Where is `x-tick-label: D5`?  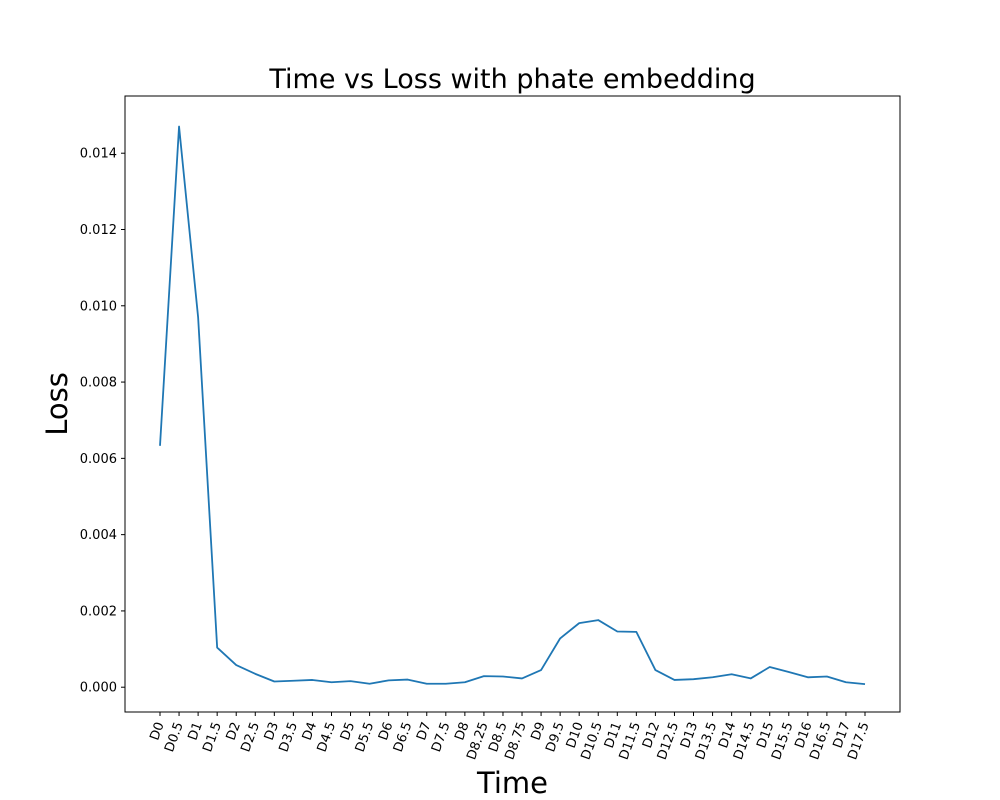 x-tick-label: D5 is located at coordinates (348, 731).